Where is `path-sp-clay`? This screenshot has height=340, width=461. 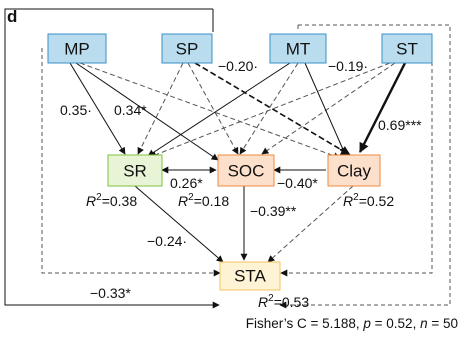
path-sp-clay is located at coordinates (272, 109).